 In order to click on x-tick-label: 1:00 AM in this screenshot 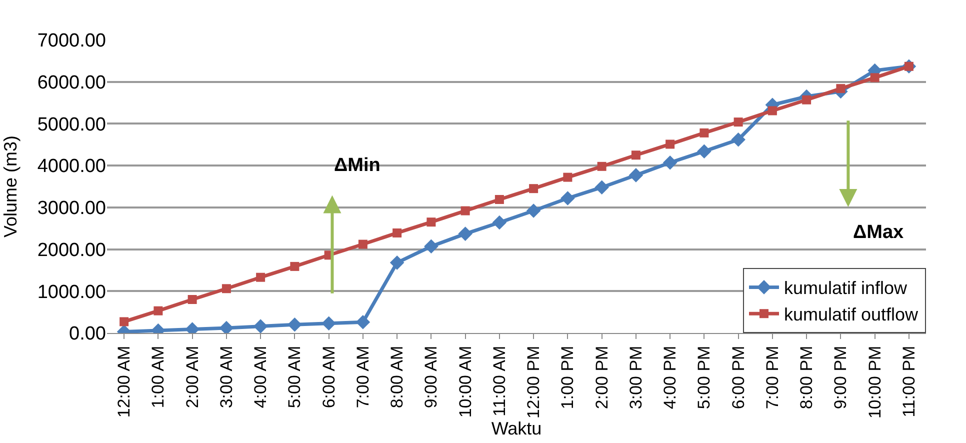, I will do `click(158, 377)`.